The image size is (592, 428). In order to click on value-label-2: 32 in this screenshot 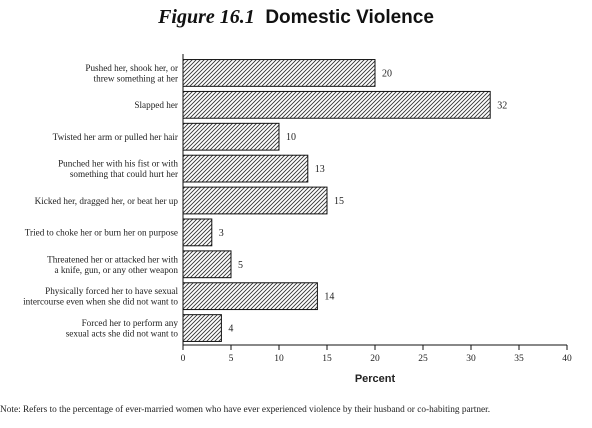, I will do `click(502, 105)`.